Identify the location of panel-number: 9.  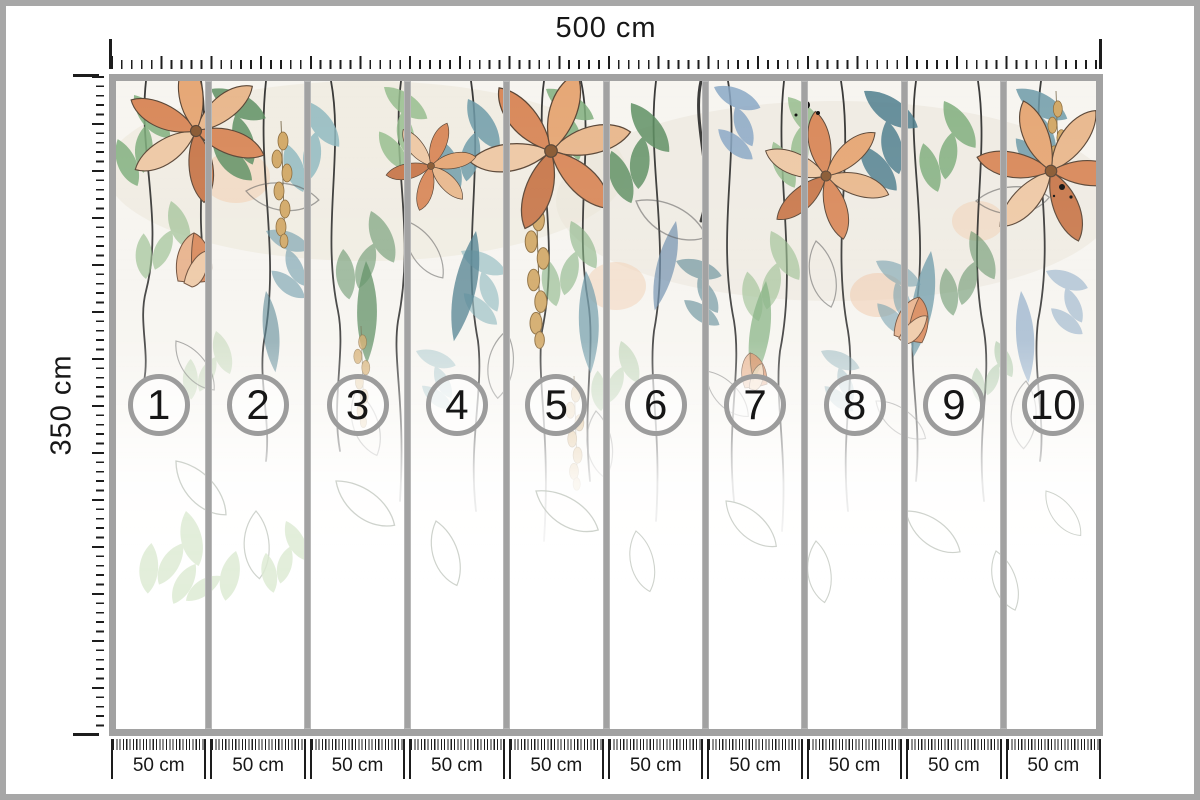
(954, 404).